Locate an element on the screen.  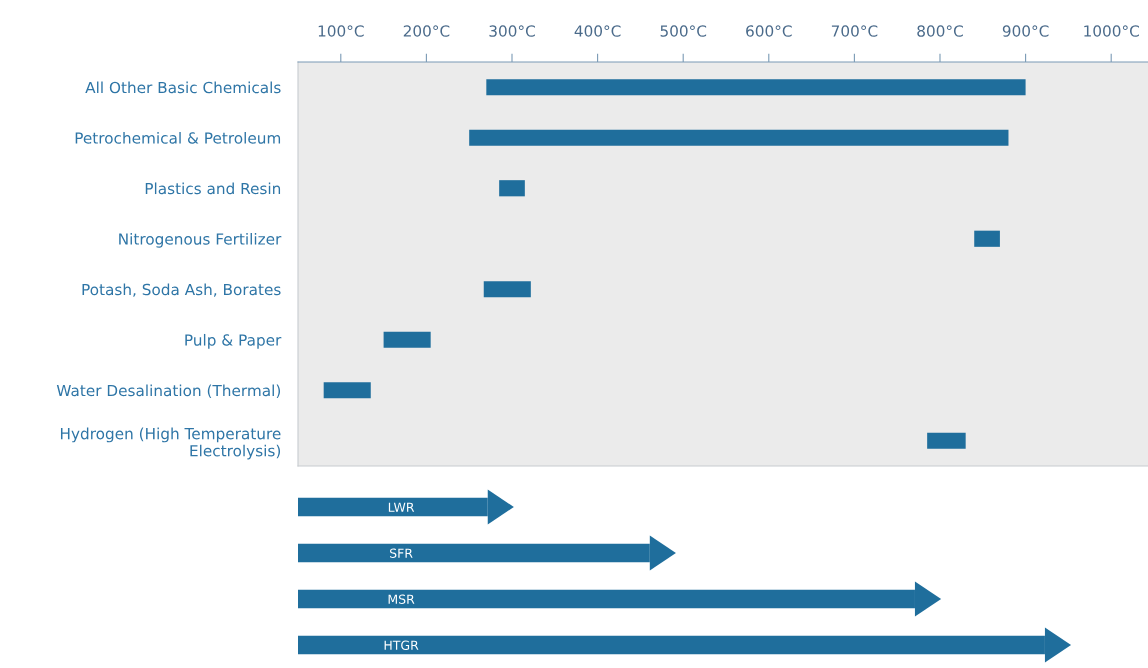
y-tick-label: Petrochemical & Petroleum is located at coordinates (178, 137).